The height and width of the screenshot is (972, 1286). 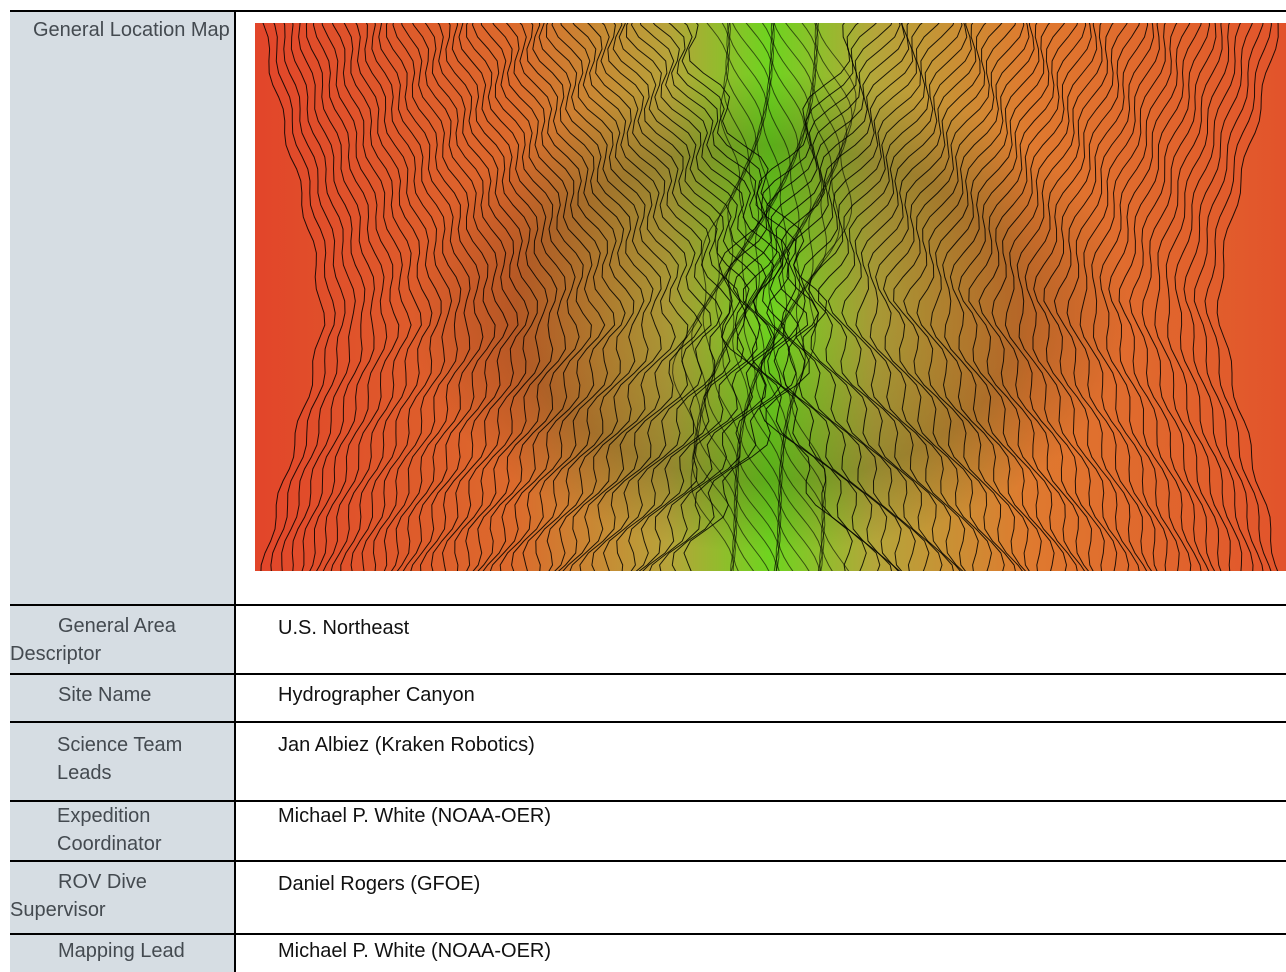 I want to click on row-label-general-location-map: General Location Map, so click(x=122, y=308).